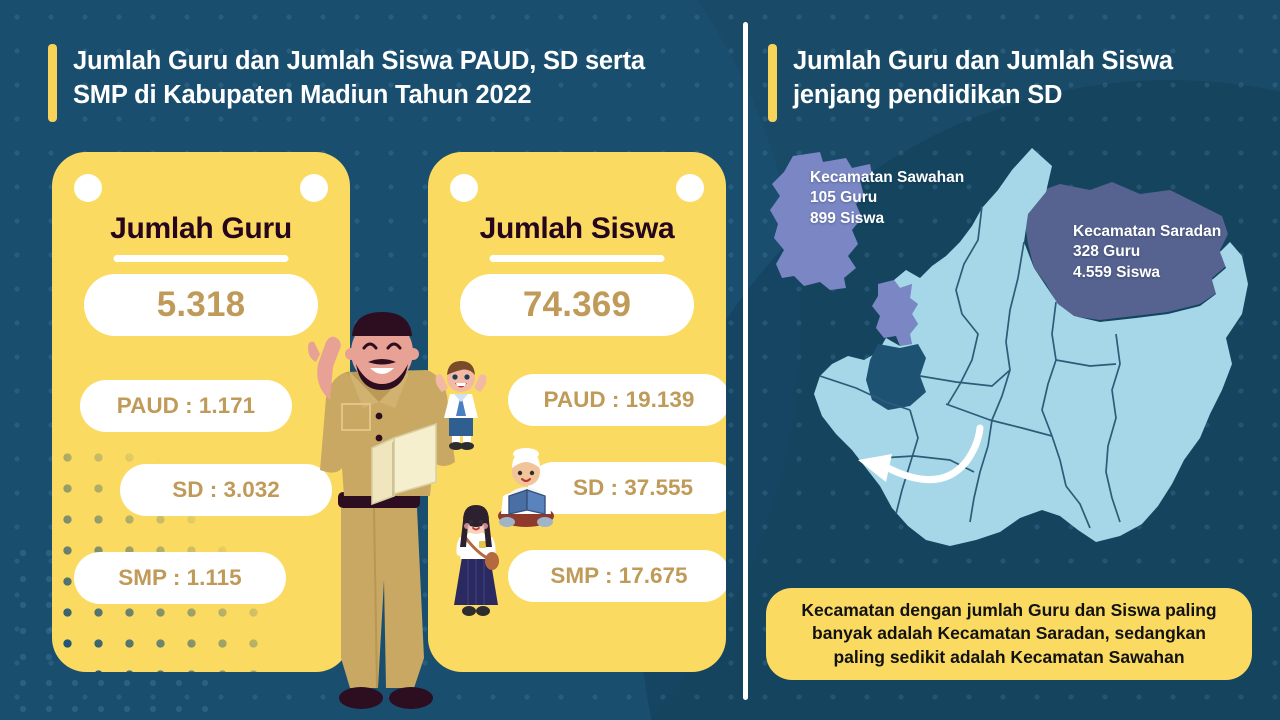  I want to click on guru-smp-pill: SMP : 1.115, so click(180, 578).